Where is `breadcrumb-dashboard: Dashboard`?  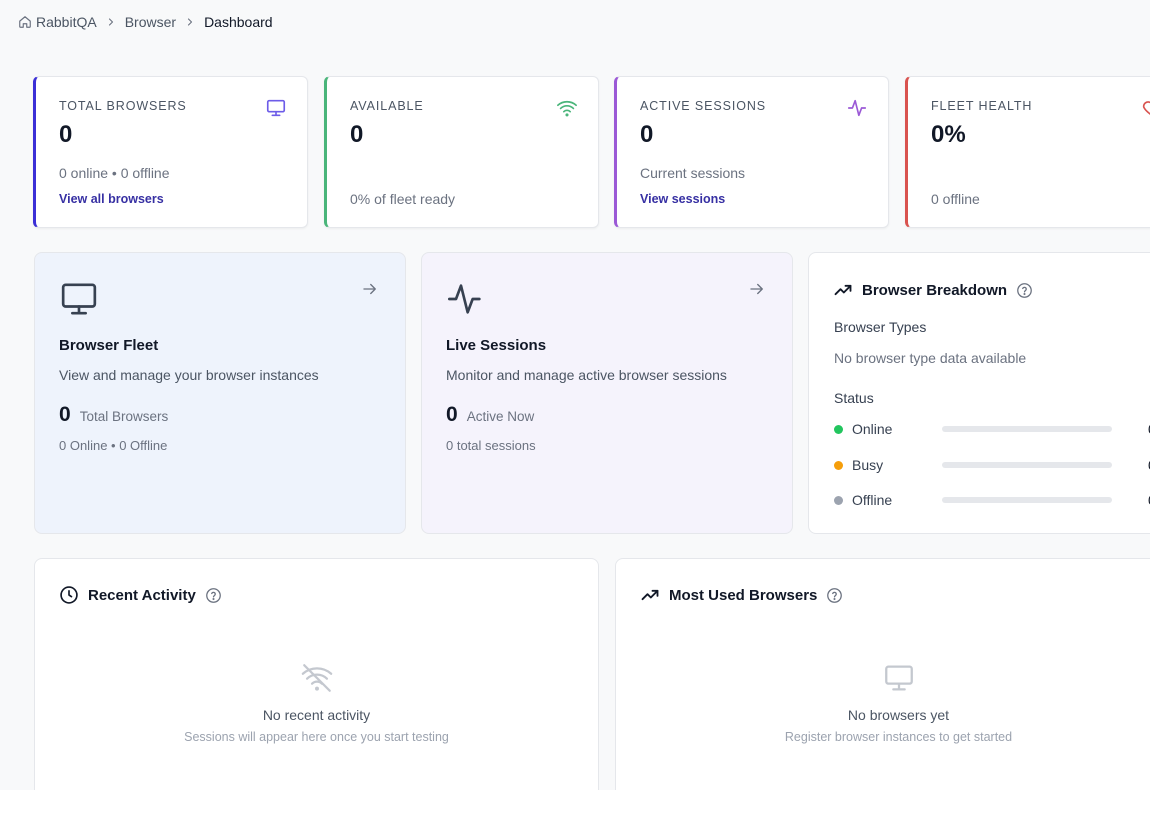
breadcrumb-dashboard: Dashboard is located at coordinates (238, 22).